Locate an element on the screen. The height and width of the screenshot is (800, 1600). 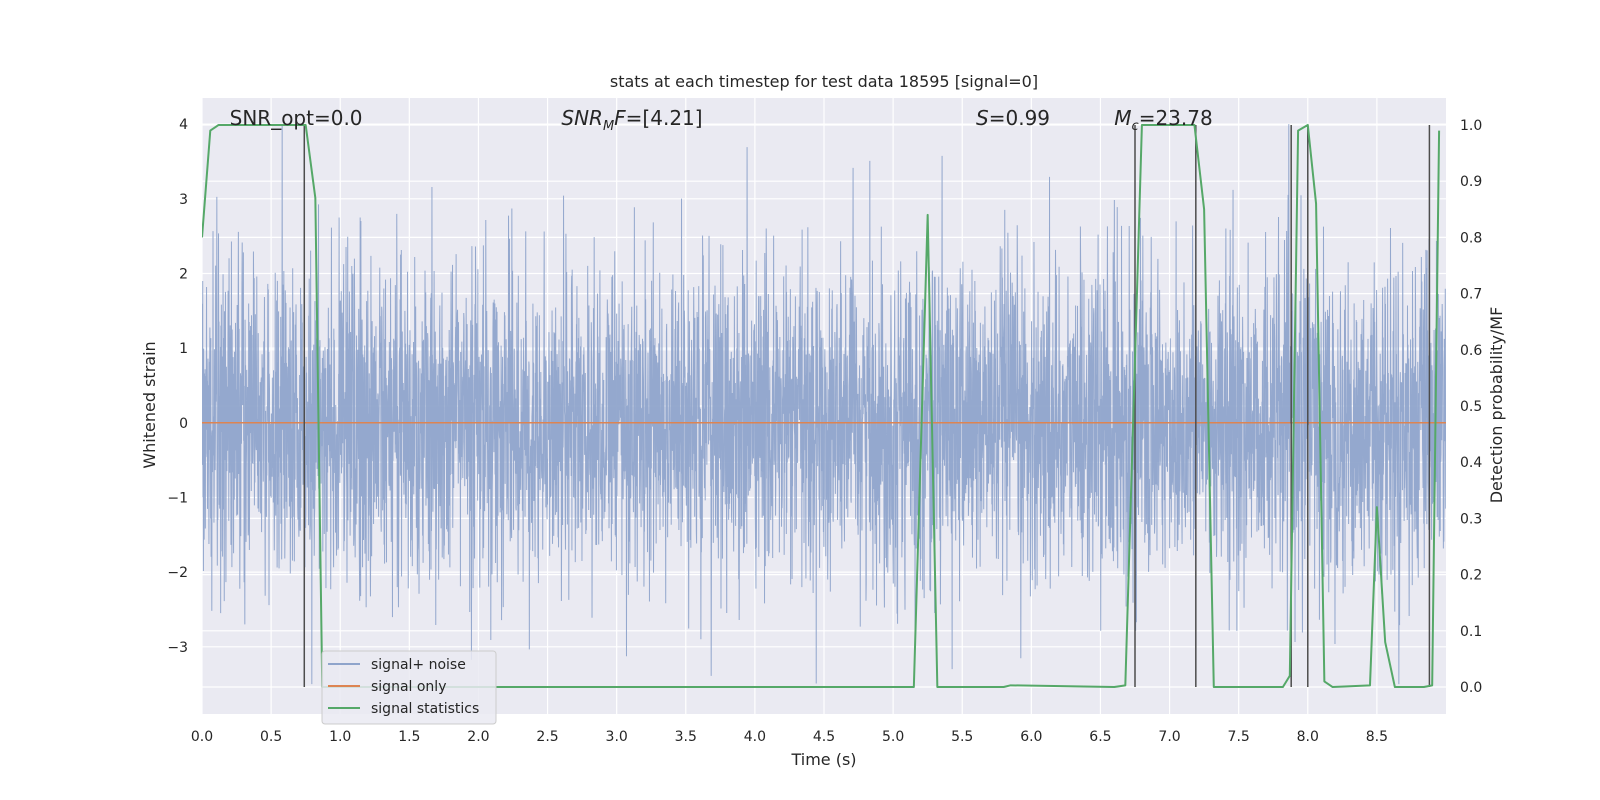
x-tick-label: 5.5 is located at coordinates (962, 737).